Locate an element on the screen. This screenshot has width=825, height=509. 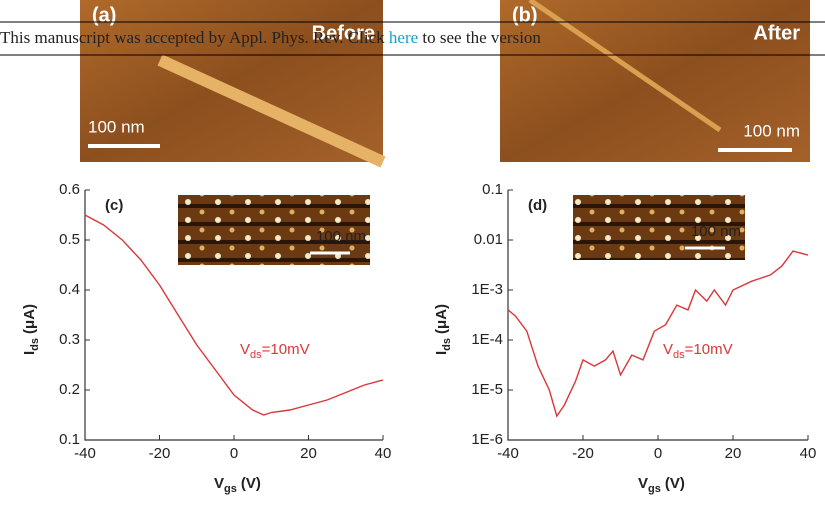
y-tick-label: 0.2 is located at coordinates (69, 389).